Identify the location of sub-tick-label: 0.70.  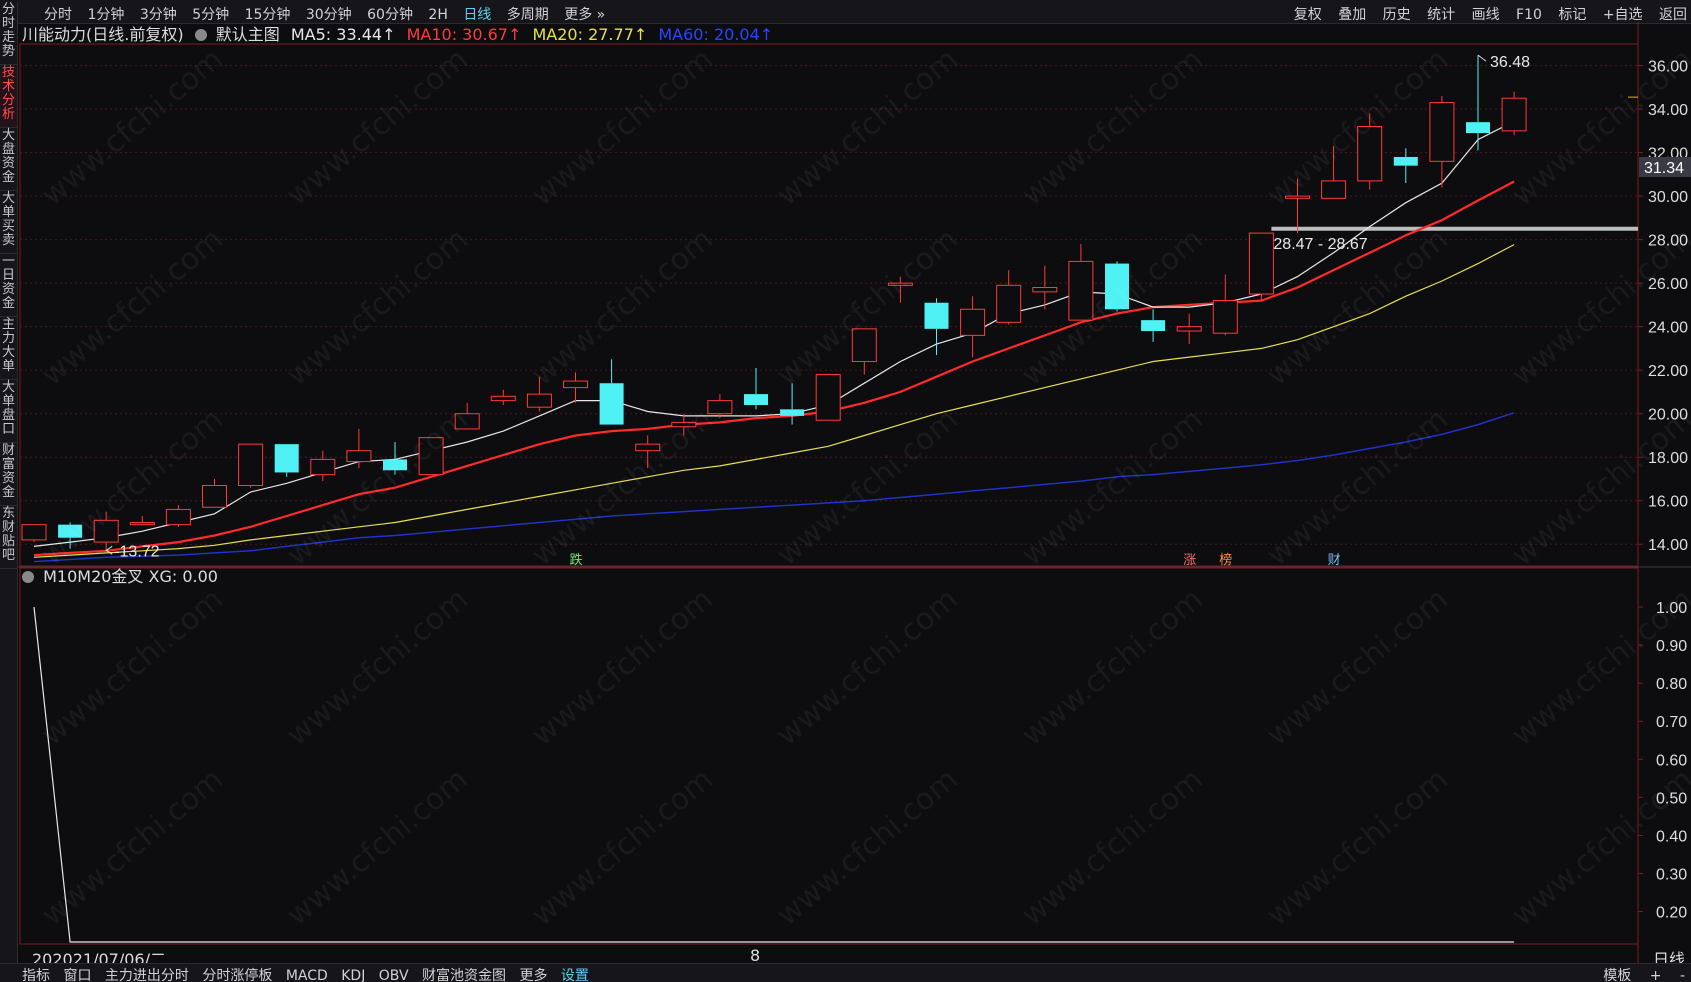
(1671, 722).